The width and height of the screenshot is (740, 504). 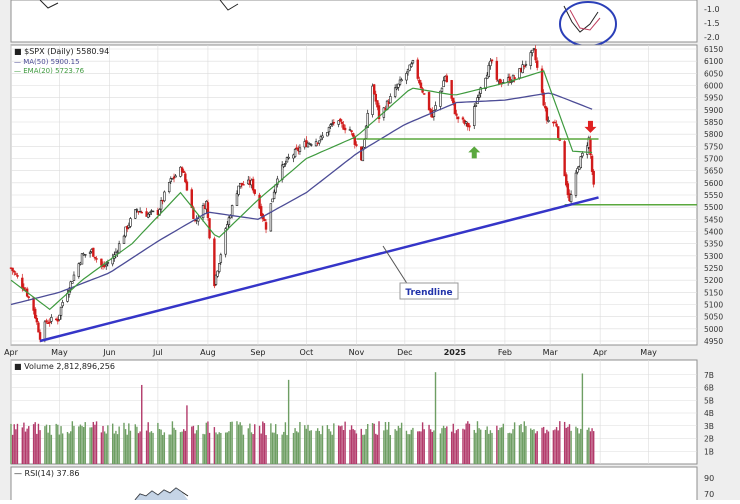 I want to click on top-panel-line-b, so click(x=229, y=5).